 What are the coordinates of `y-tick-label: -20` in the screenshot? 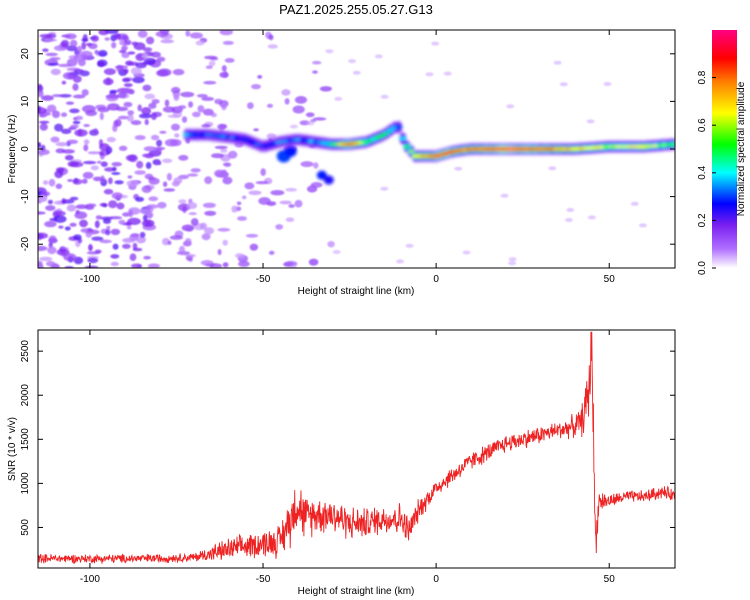 It's located at (25, 244).